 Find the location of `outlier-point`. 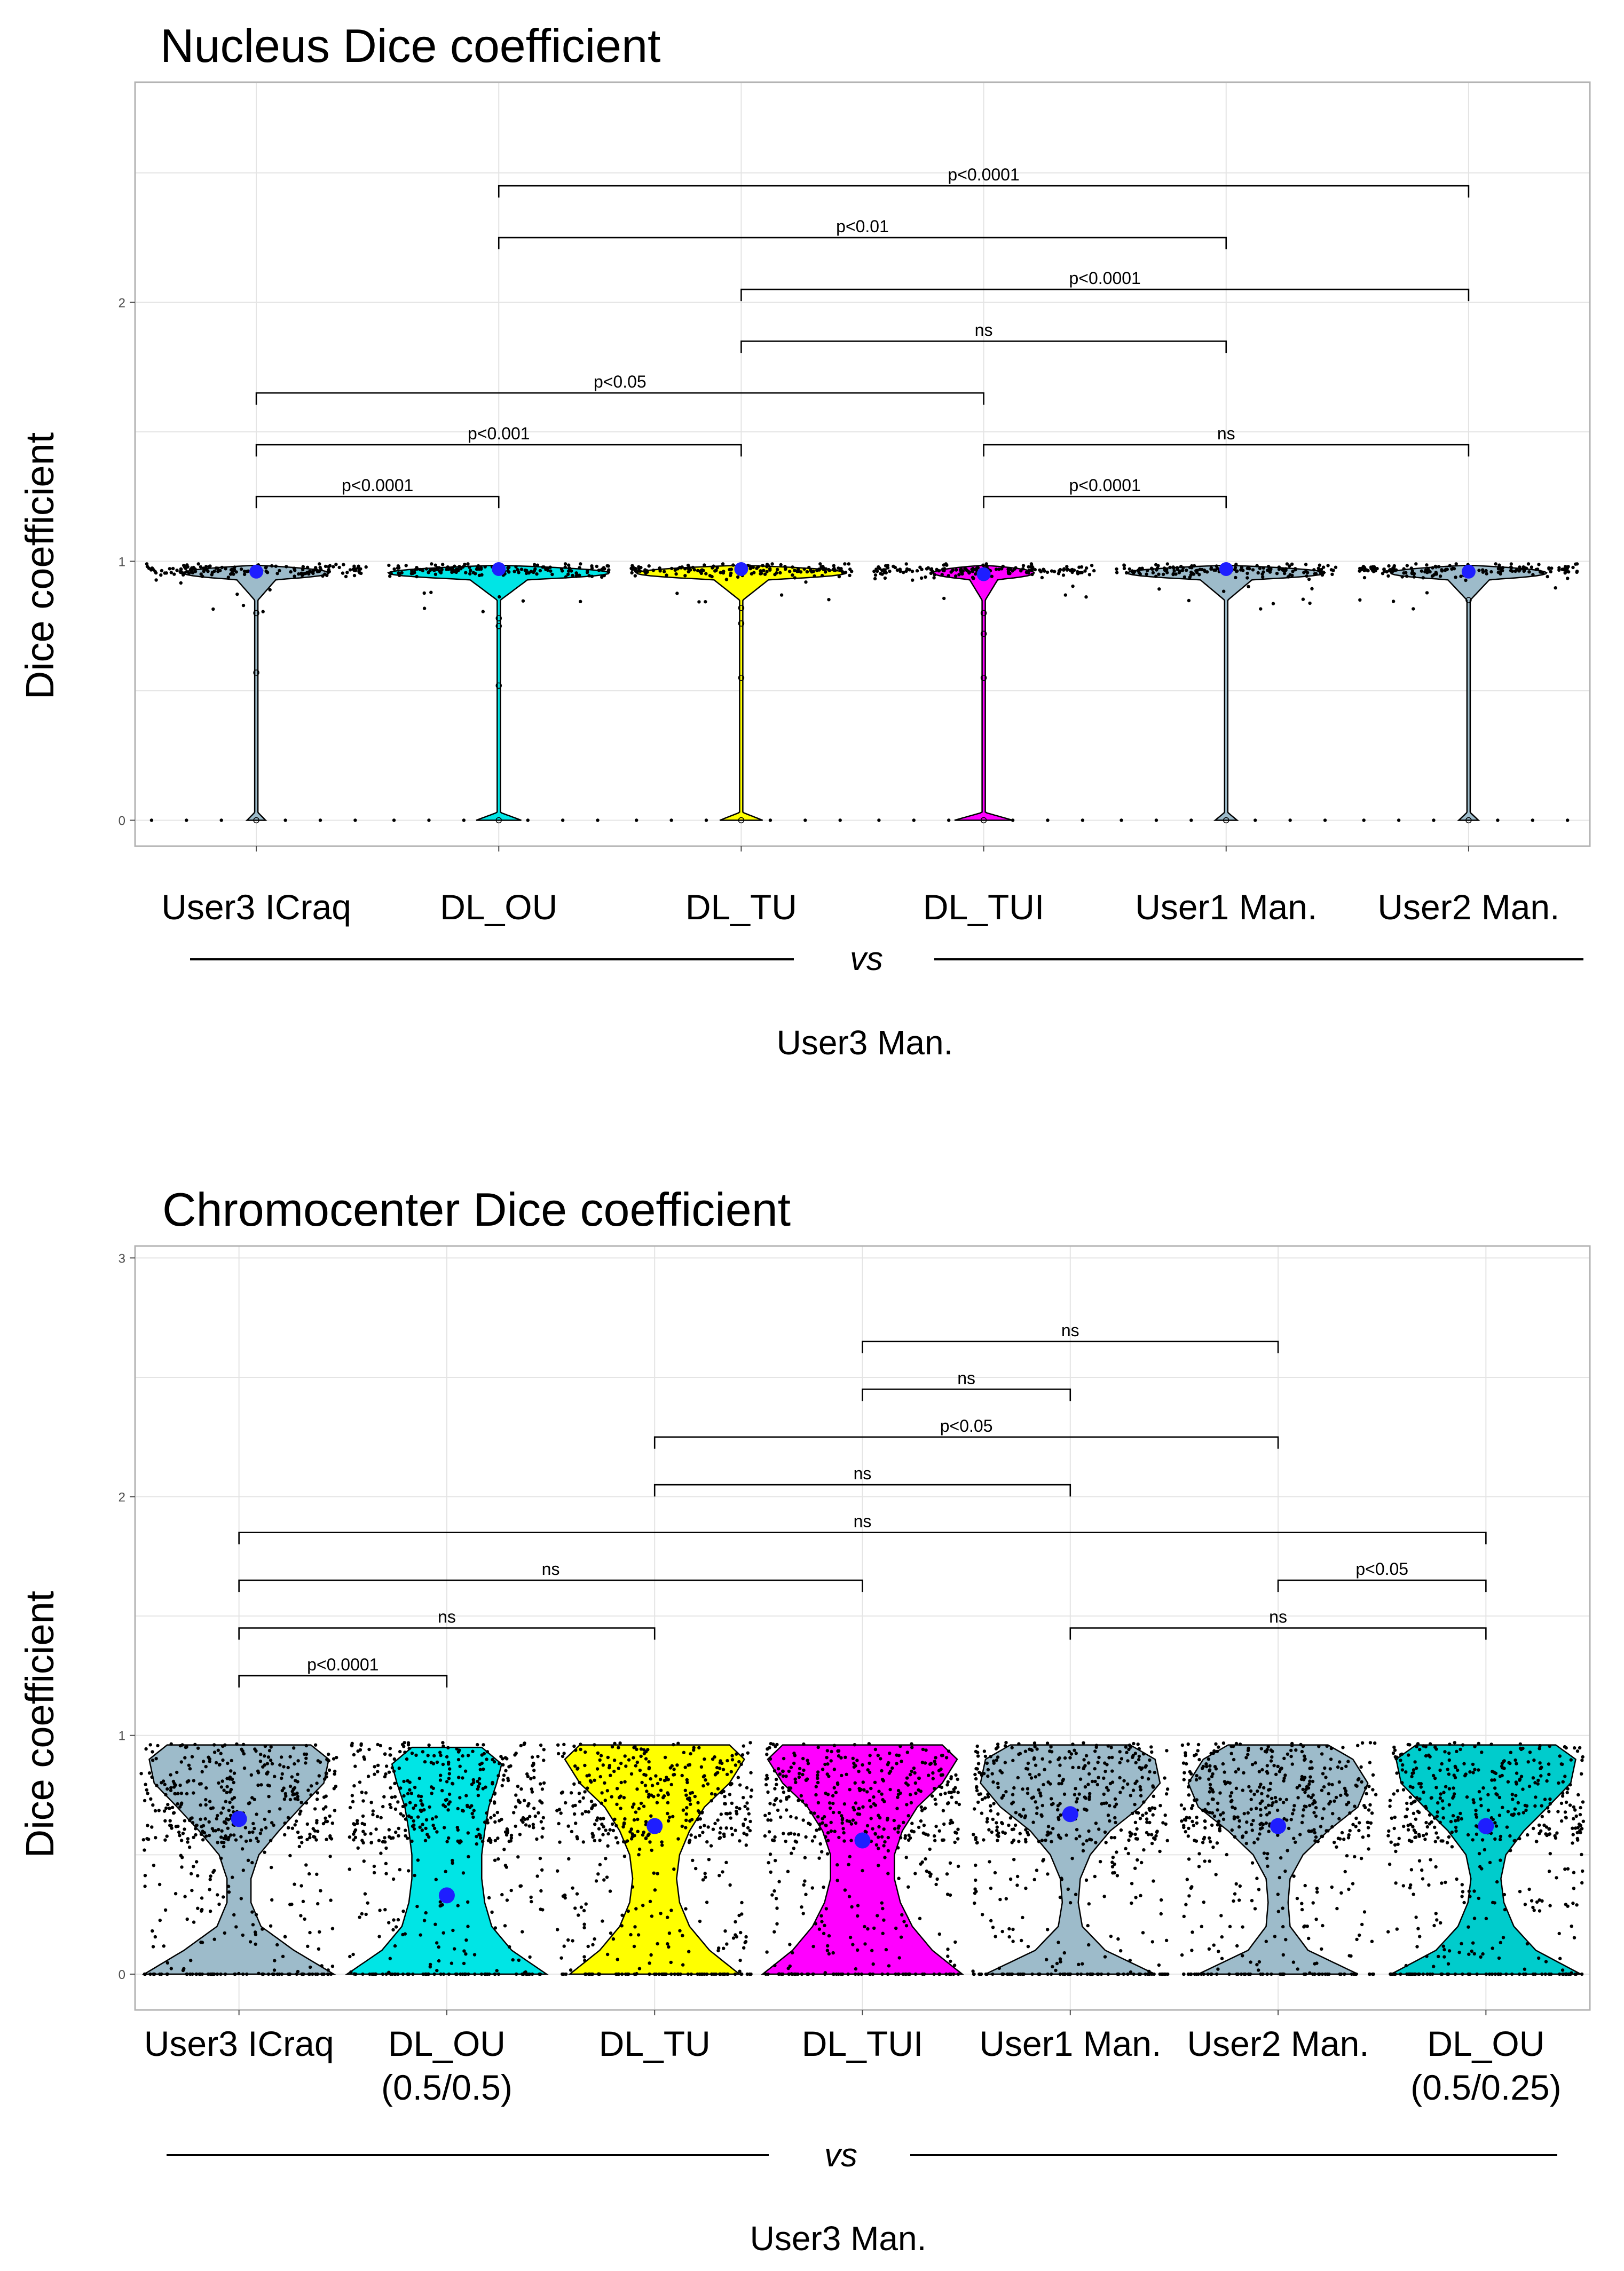

outlier-point is located at coordinates (1226, 820).